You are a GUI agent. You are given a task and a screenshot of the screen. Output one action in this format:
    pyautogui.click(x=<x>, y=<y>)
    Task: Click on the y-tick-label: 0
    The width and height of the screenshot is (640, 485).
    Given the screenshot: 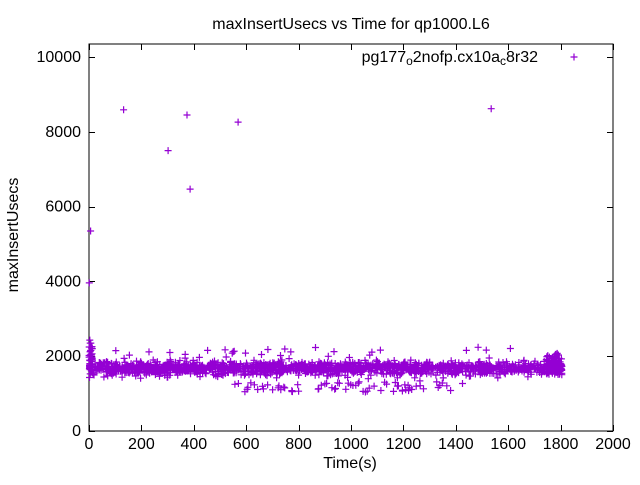 What is the action you would take?
    pyautogui.click(x=76, y=431)
    